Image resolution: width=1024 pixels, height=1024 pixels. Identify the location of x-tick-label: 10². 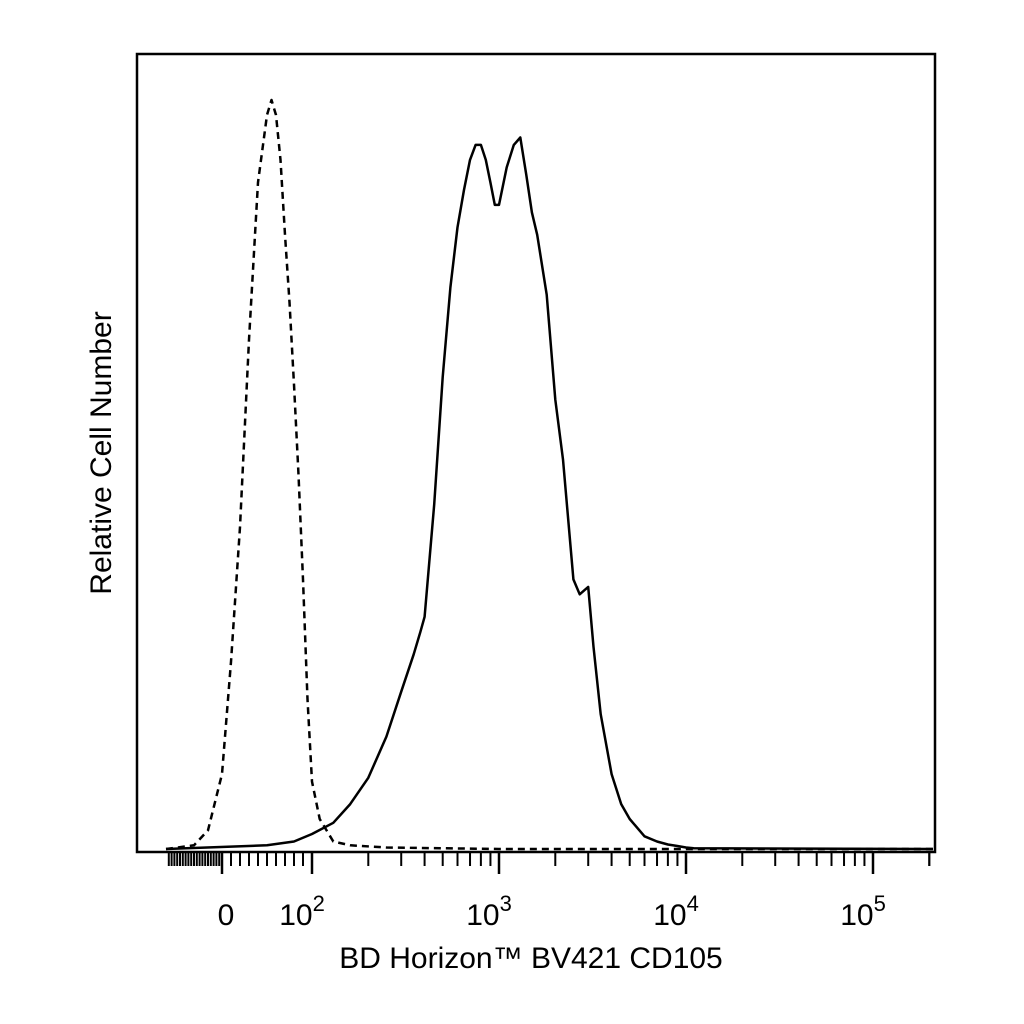
(302, 911).